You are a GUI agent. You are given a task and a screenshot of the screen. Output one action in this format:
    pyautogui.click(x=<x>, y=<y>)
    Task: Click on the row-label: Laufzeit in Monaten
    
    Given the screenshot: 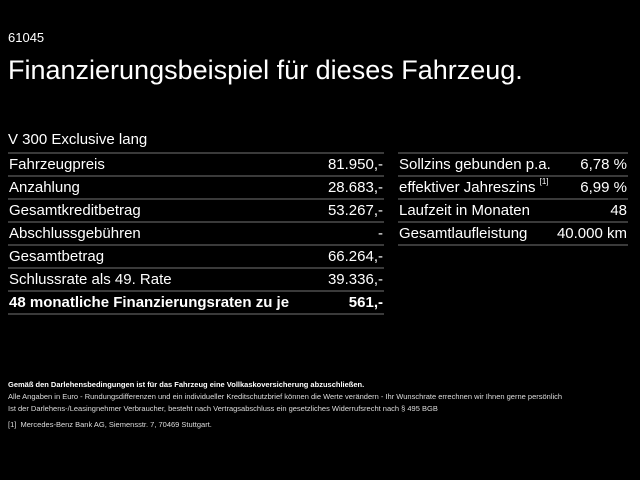 What is the action you would take?
    pyautogui.click(x=464, y=210)
    